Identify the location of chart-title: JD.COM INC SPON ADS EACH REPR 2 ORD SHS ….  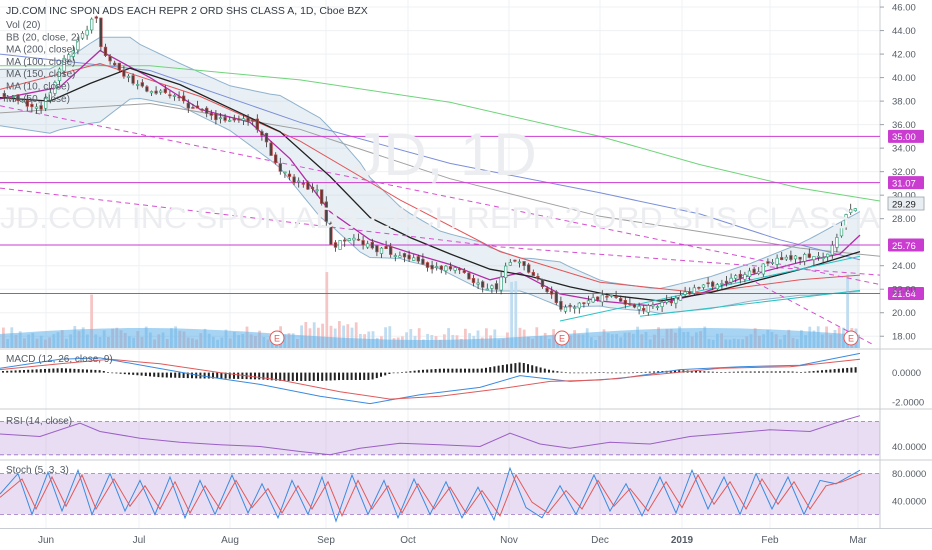
(187, 11).